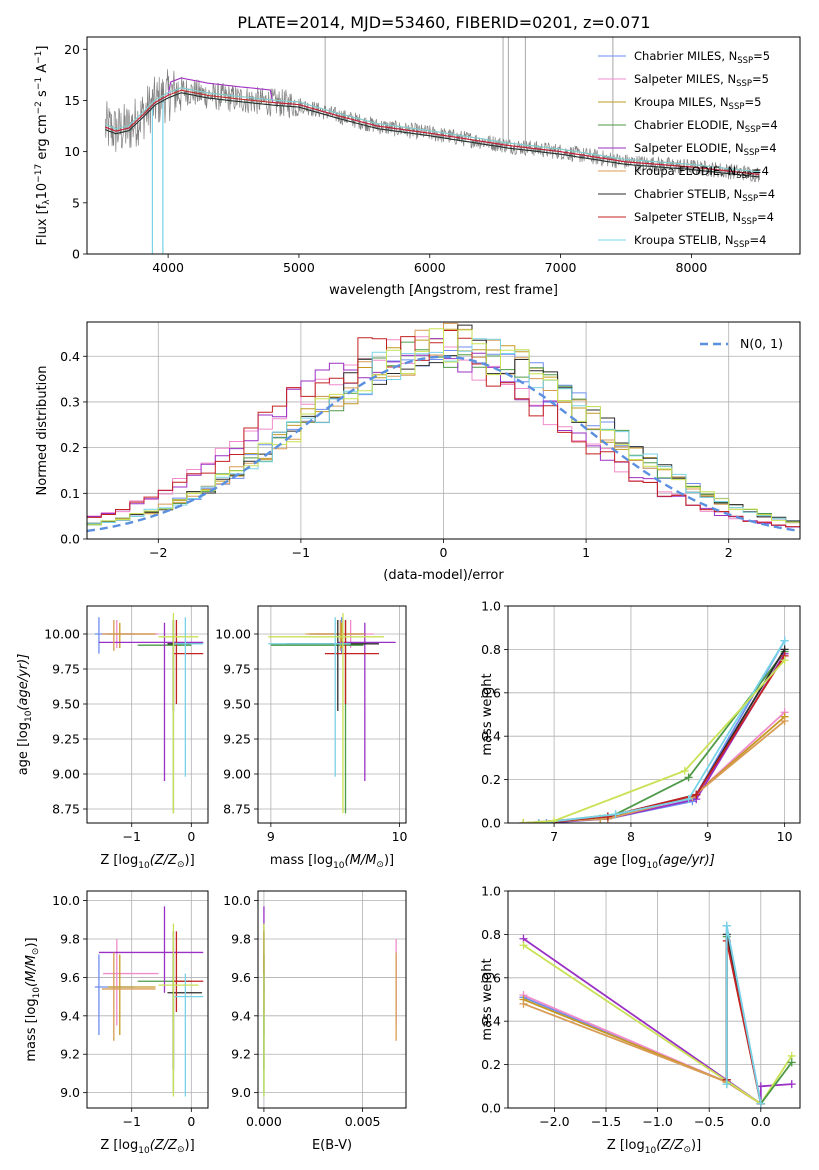  Describe the element at coordinates (42, 431) in the screenshot. I see `y-axis-label: Normed distribution` at that location.